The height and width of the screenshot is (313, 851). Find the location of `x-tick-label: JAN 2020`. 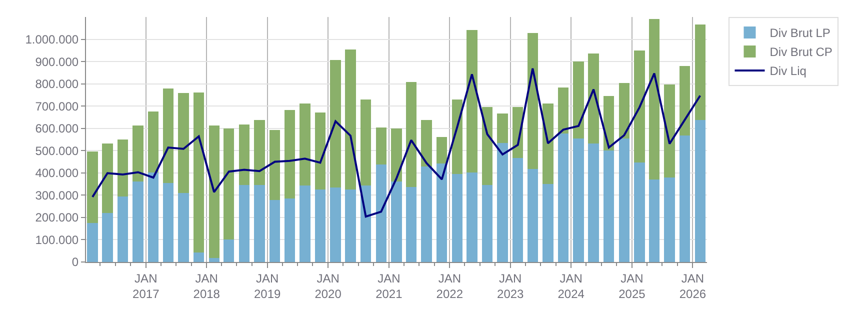

x-tick-label: JAN 2020 is located at coordinates (328, 286).